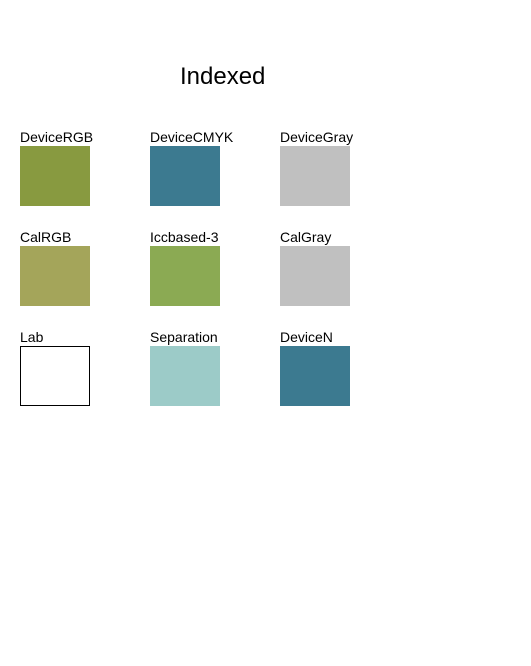  What do you see at coordinates (184, 337) in the screenshot?
I see `swatch-label: Separation` at bounding box center [184, 337].